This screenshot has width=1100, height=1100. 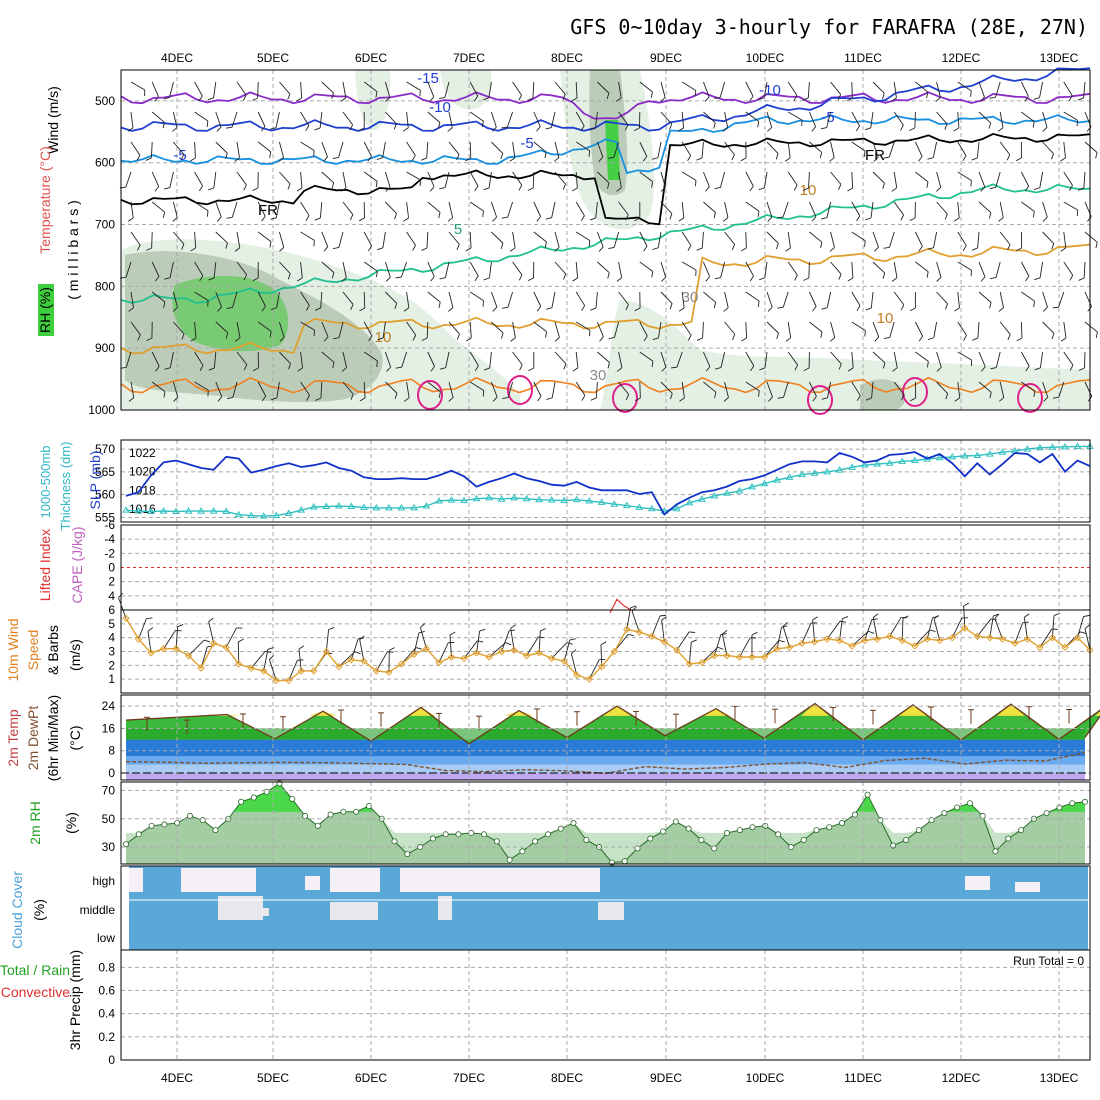 I want to click on upper-wind-barb-296-flag, so click(x=530, y=279).